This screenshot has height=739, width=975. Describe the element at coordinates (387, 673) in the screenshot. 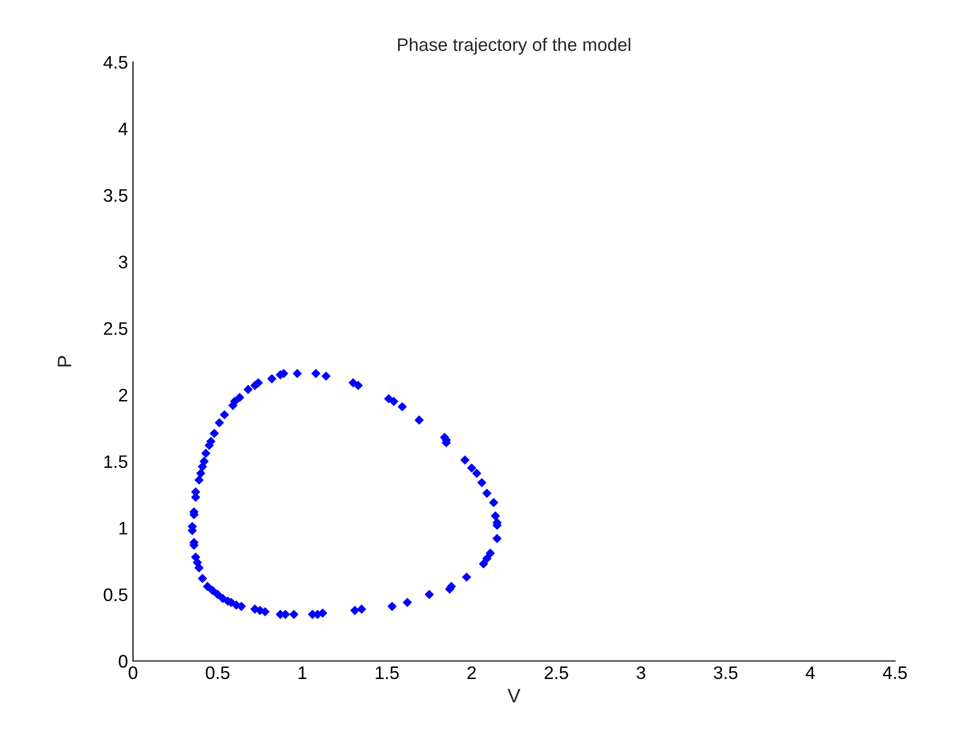

I see `x-tick-label: 1.5` at that location.